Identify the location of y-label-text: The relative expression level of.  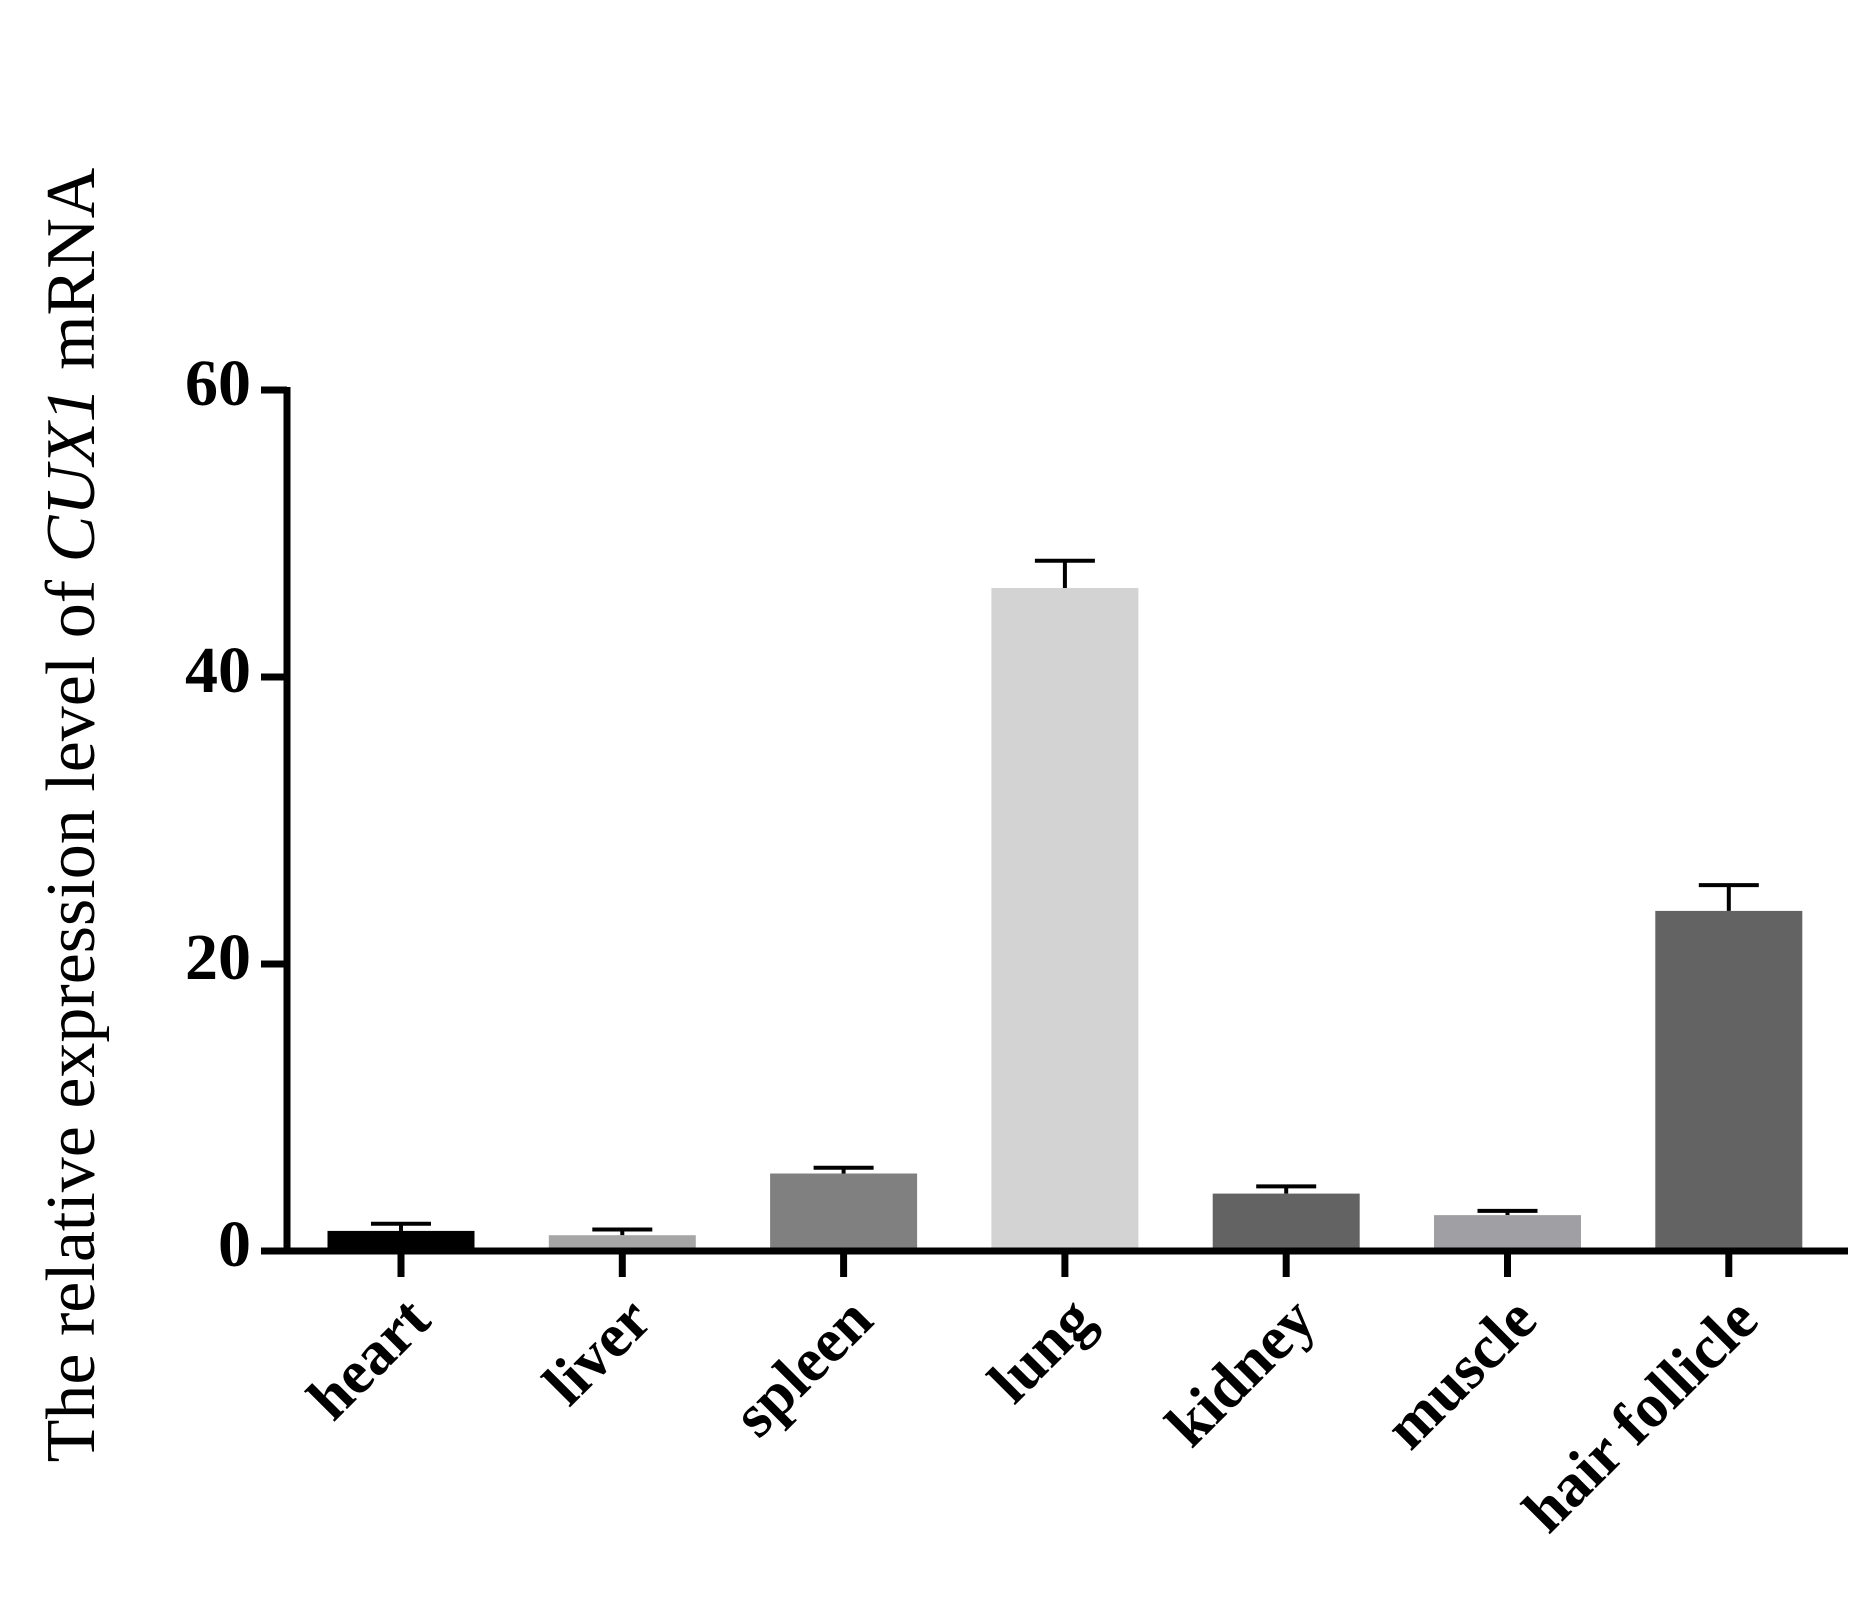
(71, 1012).